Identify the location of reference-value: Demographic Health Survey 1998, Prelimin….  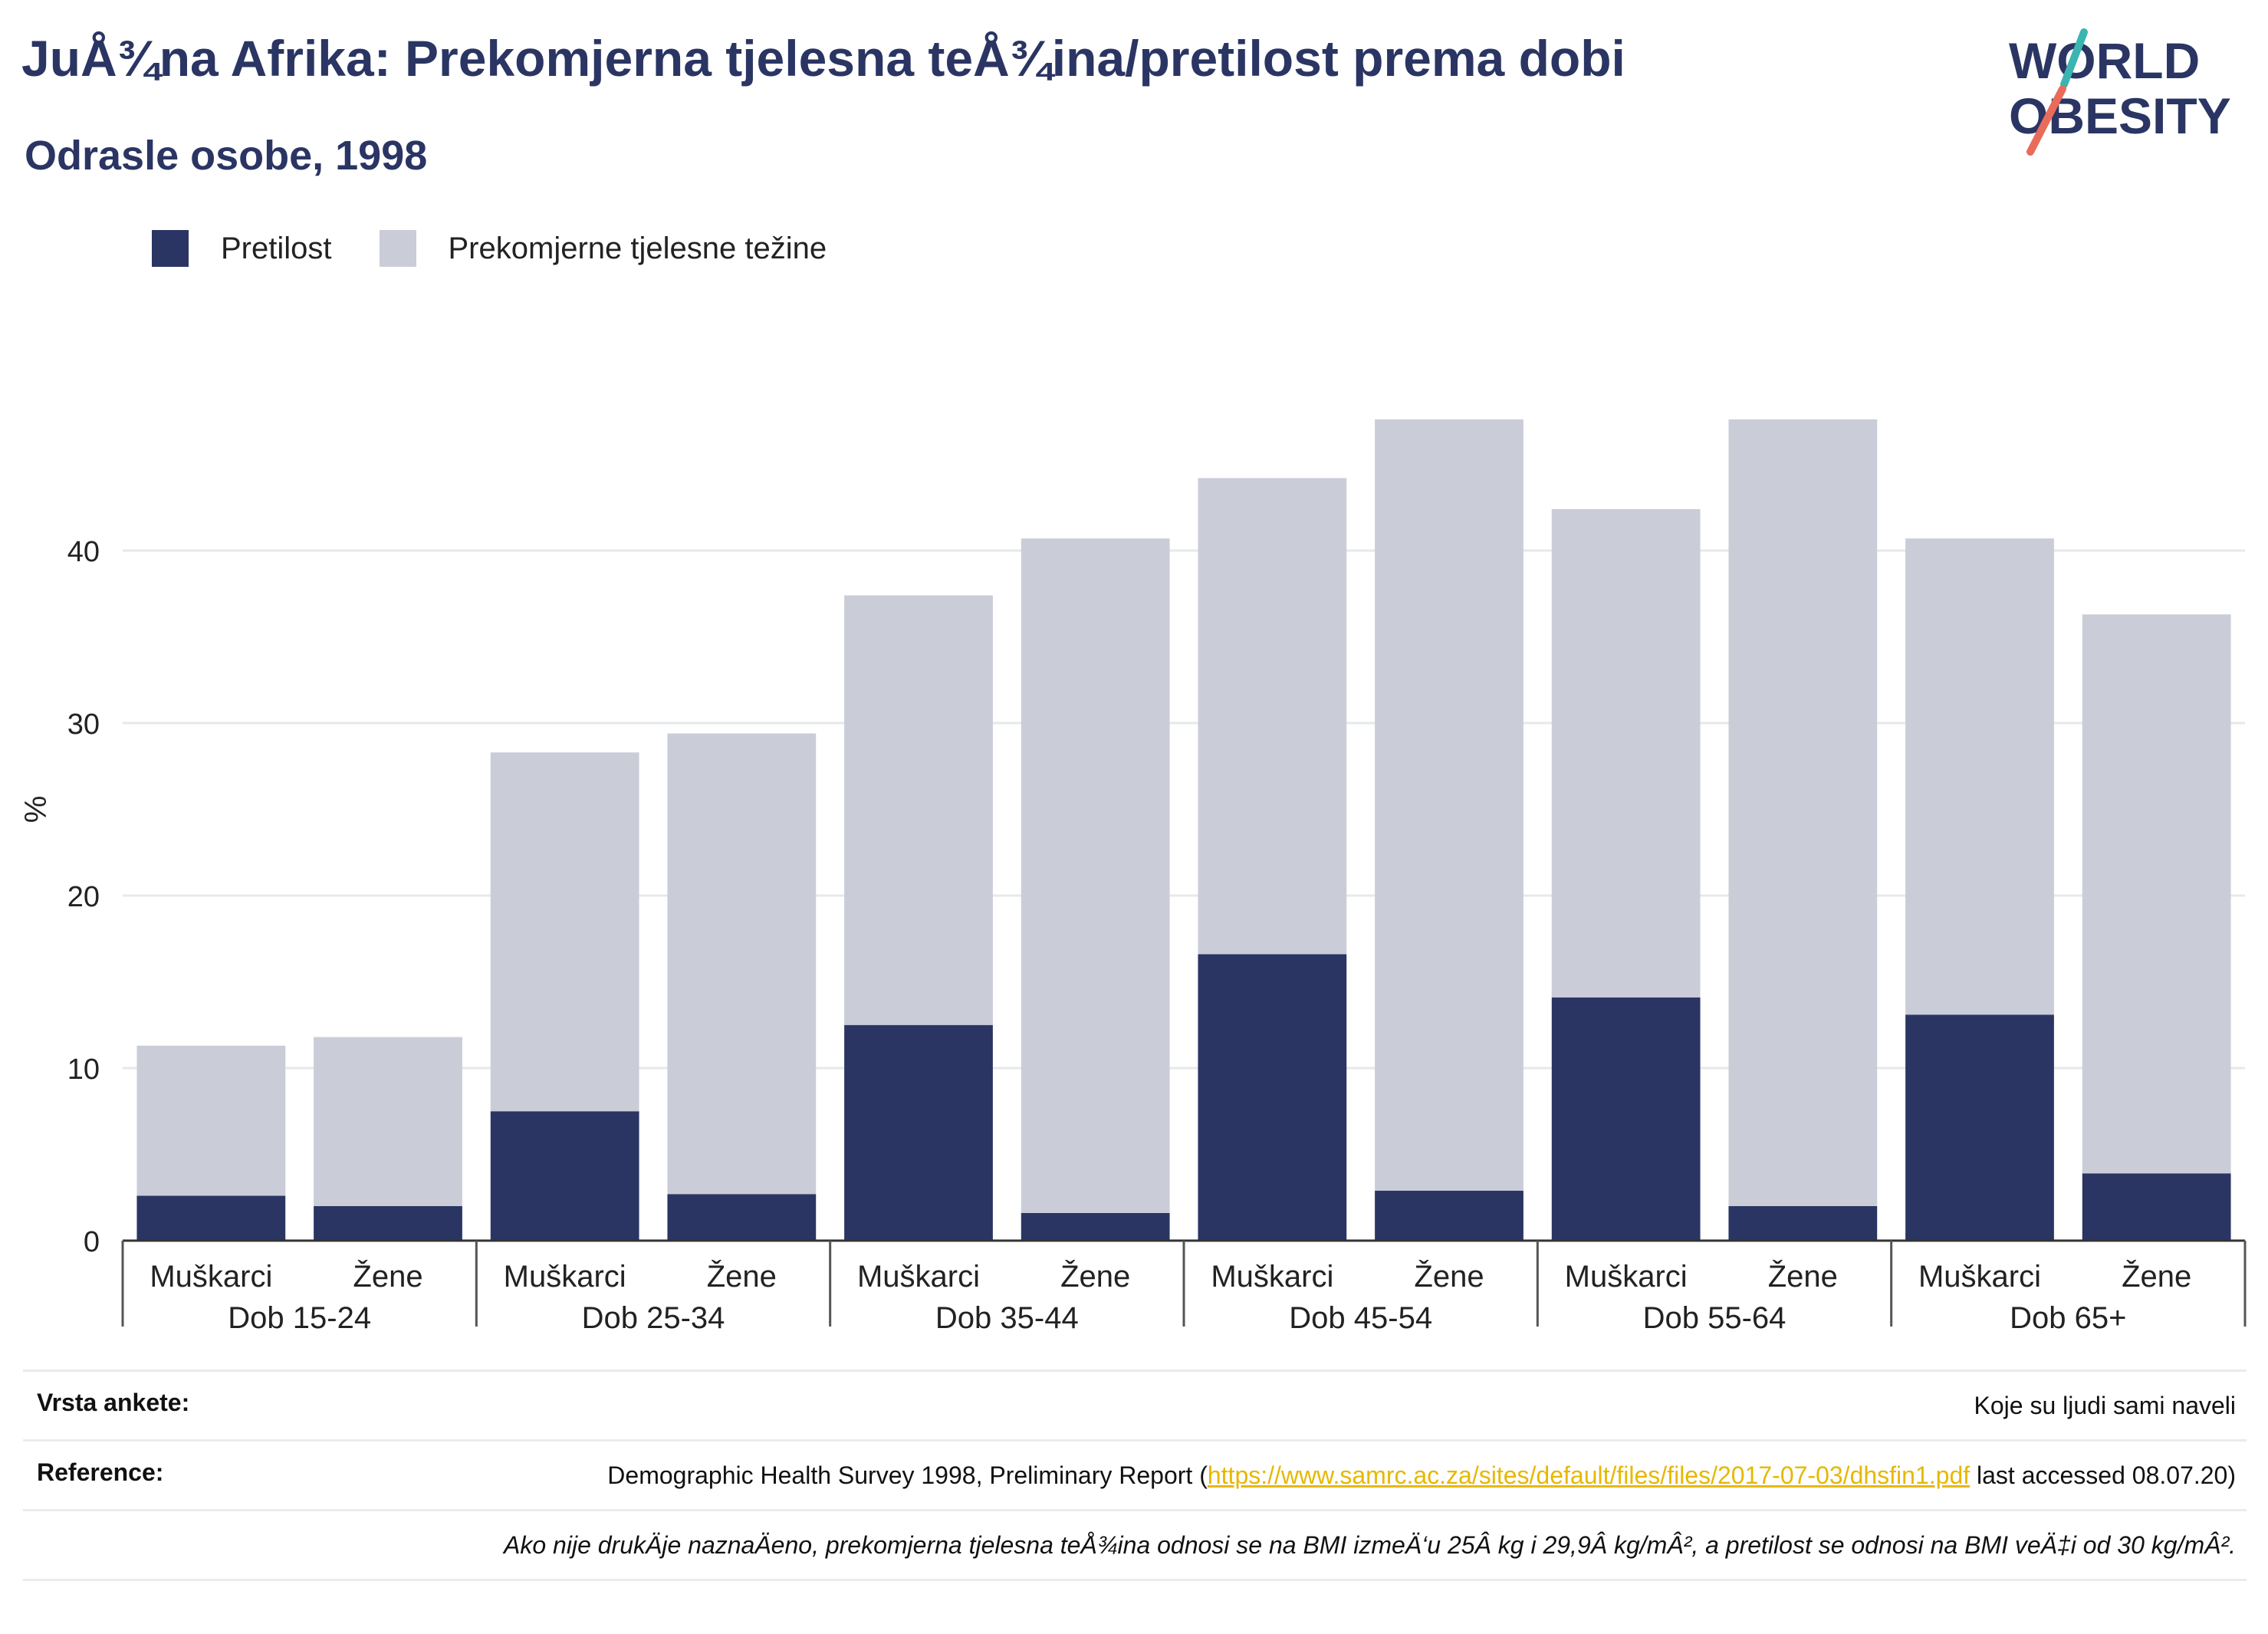
(1274, 1475).